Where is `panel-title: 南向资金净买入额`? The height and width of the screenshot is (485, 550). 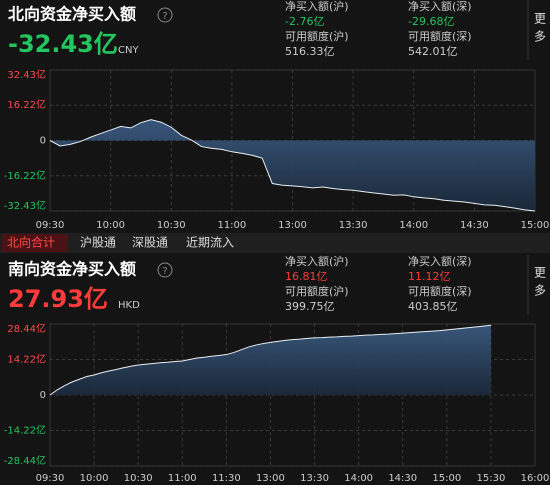 panel-title: 南向资金净买入额 is located at coordinates (72, 269).